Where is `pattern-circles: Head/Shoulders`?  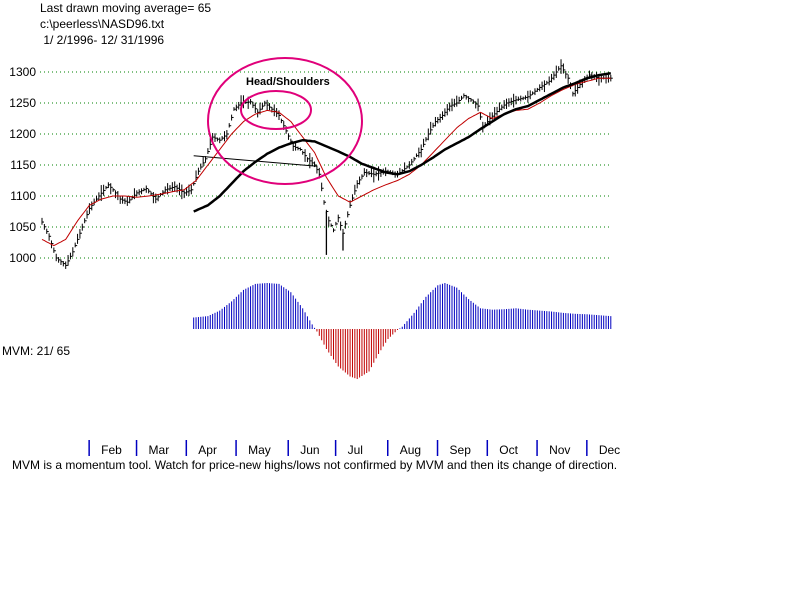
pattern-circles: Head/Shoulders is located at coordinates (285, 121).